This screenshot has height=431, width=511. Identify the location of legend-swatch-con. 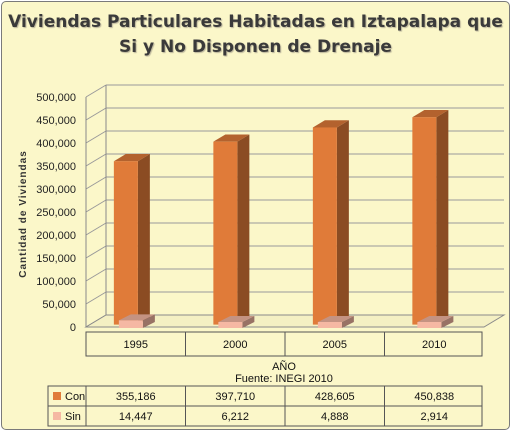
(57, 396).